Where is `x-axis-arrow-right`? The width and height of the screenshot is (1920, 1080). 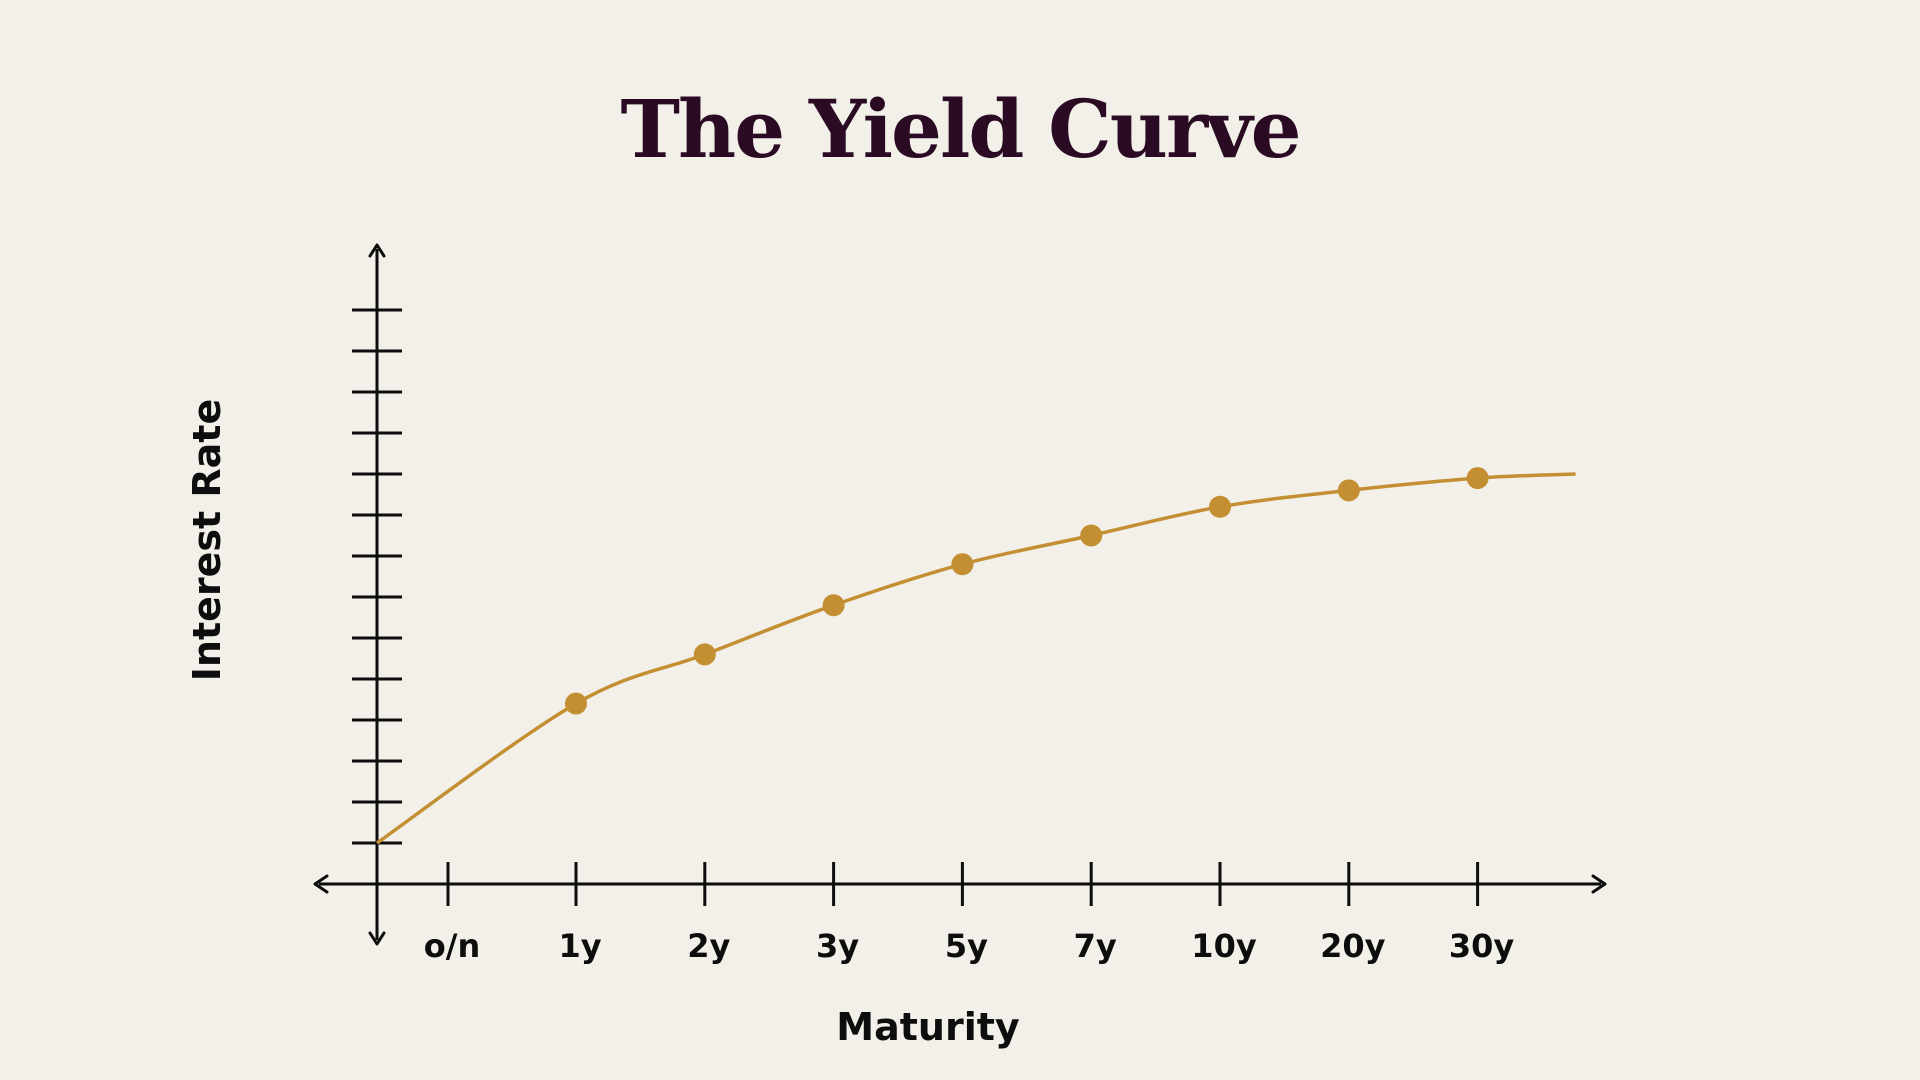
x-axis-arrow-right is located at coordinates (1599, 884).